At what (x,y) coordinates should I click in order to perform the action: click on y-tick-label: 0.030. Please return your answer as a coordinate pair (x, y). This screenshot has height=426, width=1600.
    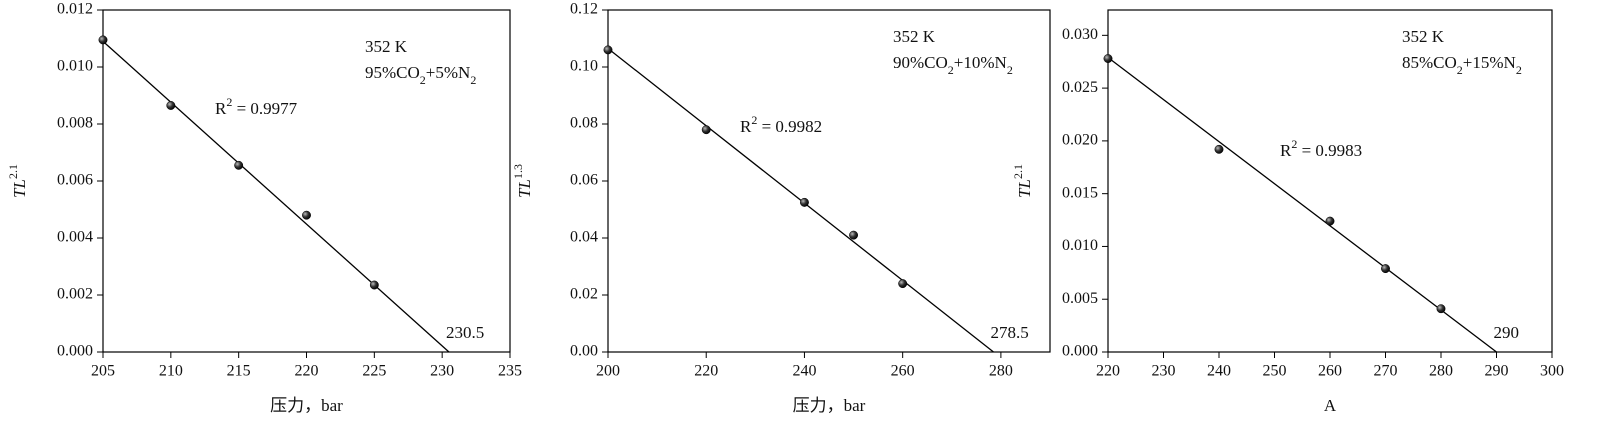
    Looking at the image, I should click on (1080, 34).